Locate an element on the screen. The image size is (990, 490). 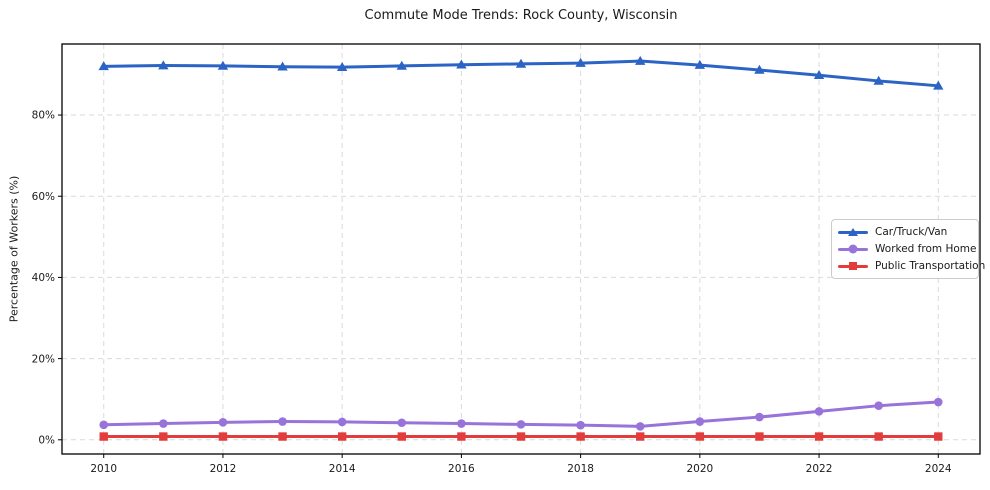
x-tick-label: 2024 is located at coordinates (938, 469).